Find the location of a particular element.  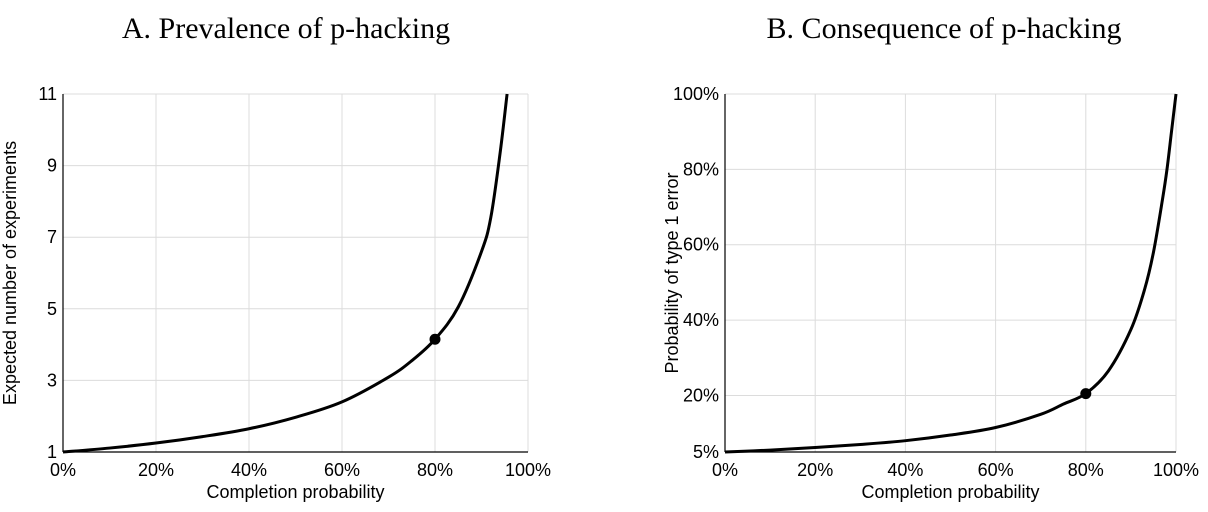

y-tick-label: 60% is located at coordinates (701, 245).